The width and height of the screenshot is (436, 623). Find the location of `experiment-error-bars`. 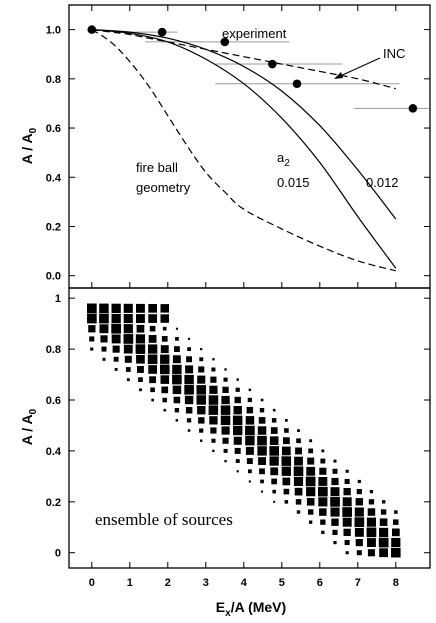

experiment-error-bars is located at coordinates (275, 70).